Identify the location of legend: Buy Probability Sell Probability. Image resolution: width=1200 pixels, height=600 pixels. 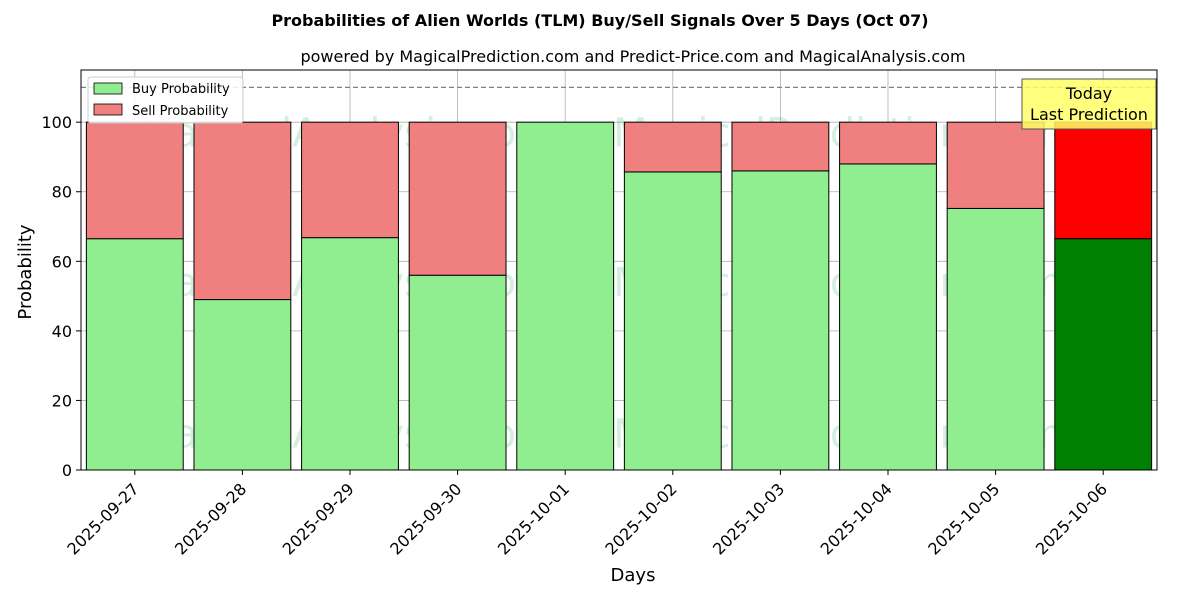
(165, 100).